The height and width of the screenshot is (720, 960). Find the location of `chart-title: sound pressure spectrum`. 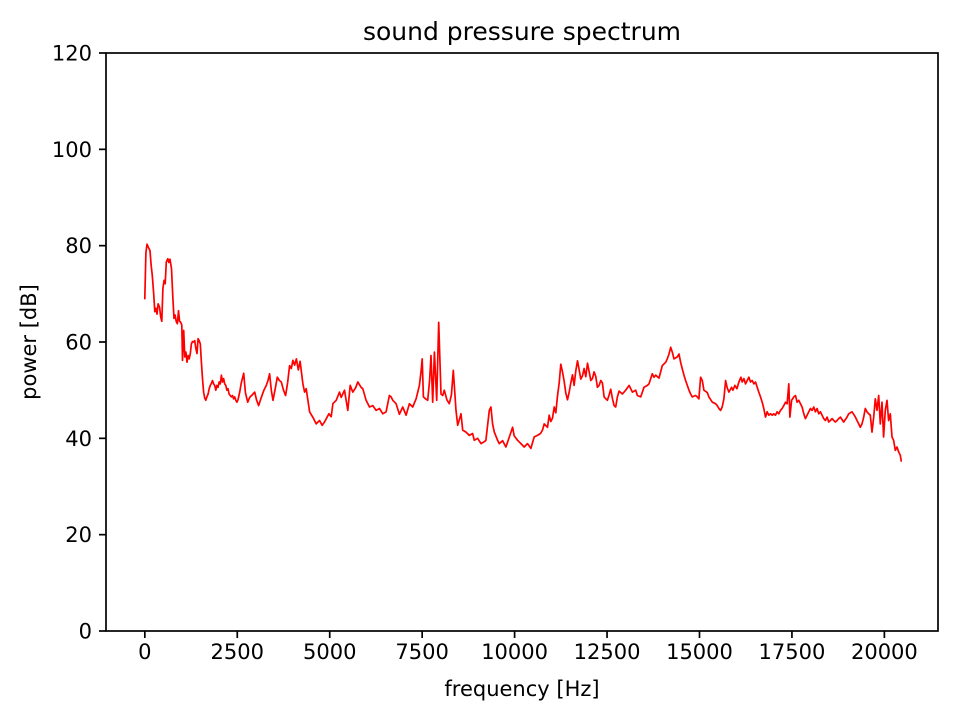

chart-title: sound pressure spectrum is located at coordinates (522, 31).